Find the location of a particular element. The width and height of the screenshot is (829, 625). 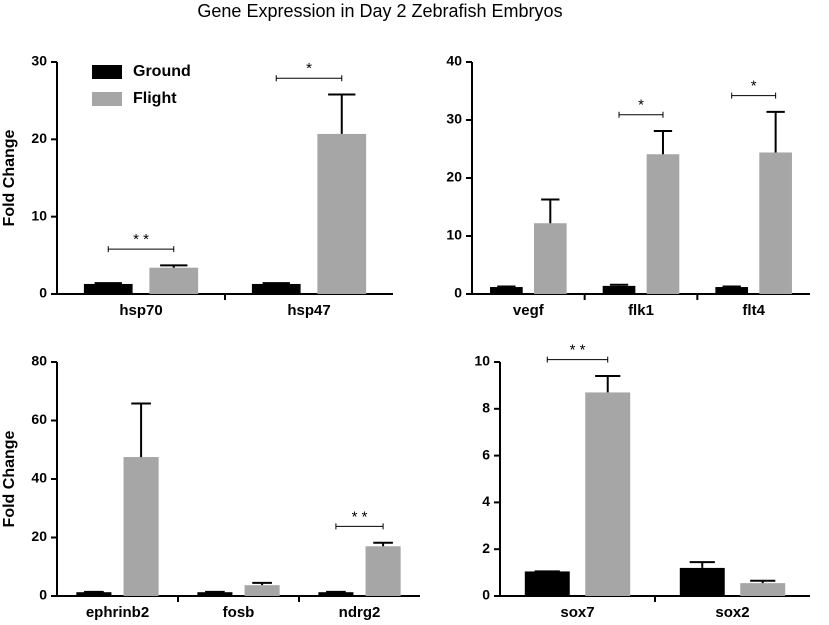

x-tick-label: flt4 is located at coordinates (753, 310).